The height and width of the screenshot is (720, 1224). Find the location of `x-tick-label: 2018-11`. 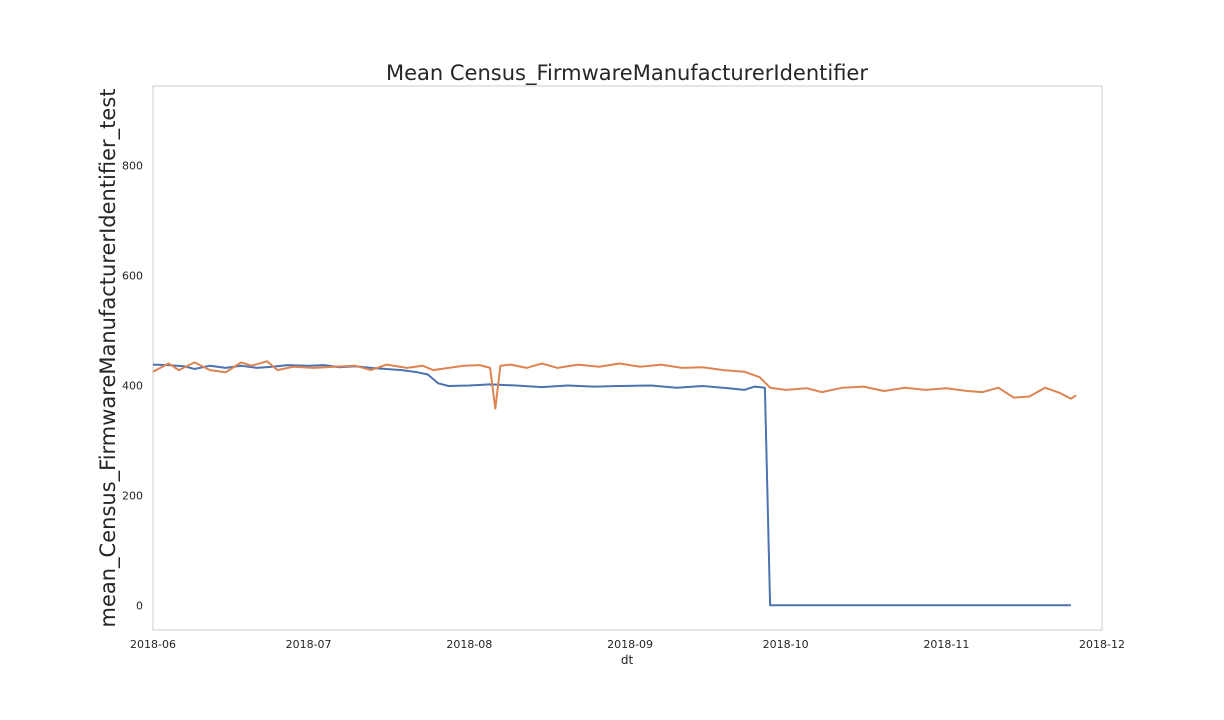

x-tick-label: 2018-11 is located at coordinates (946, 644).